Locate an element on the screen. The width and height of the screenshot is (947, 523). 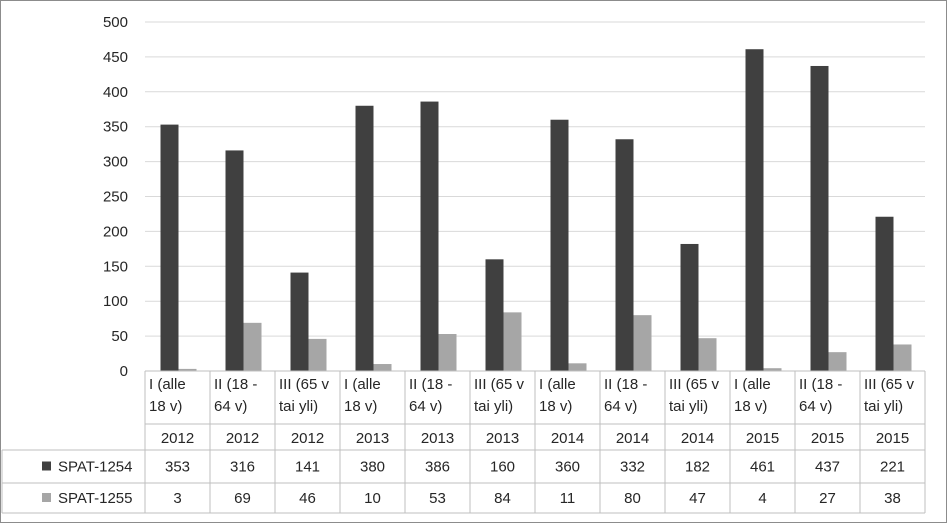
table-value: 47 is located at coordinates (697, 498).